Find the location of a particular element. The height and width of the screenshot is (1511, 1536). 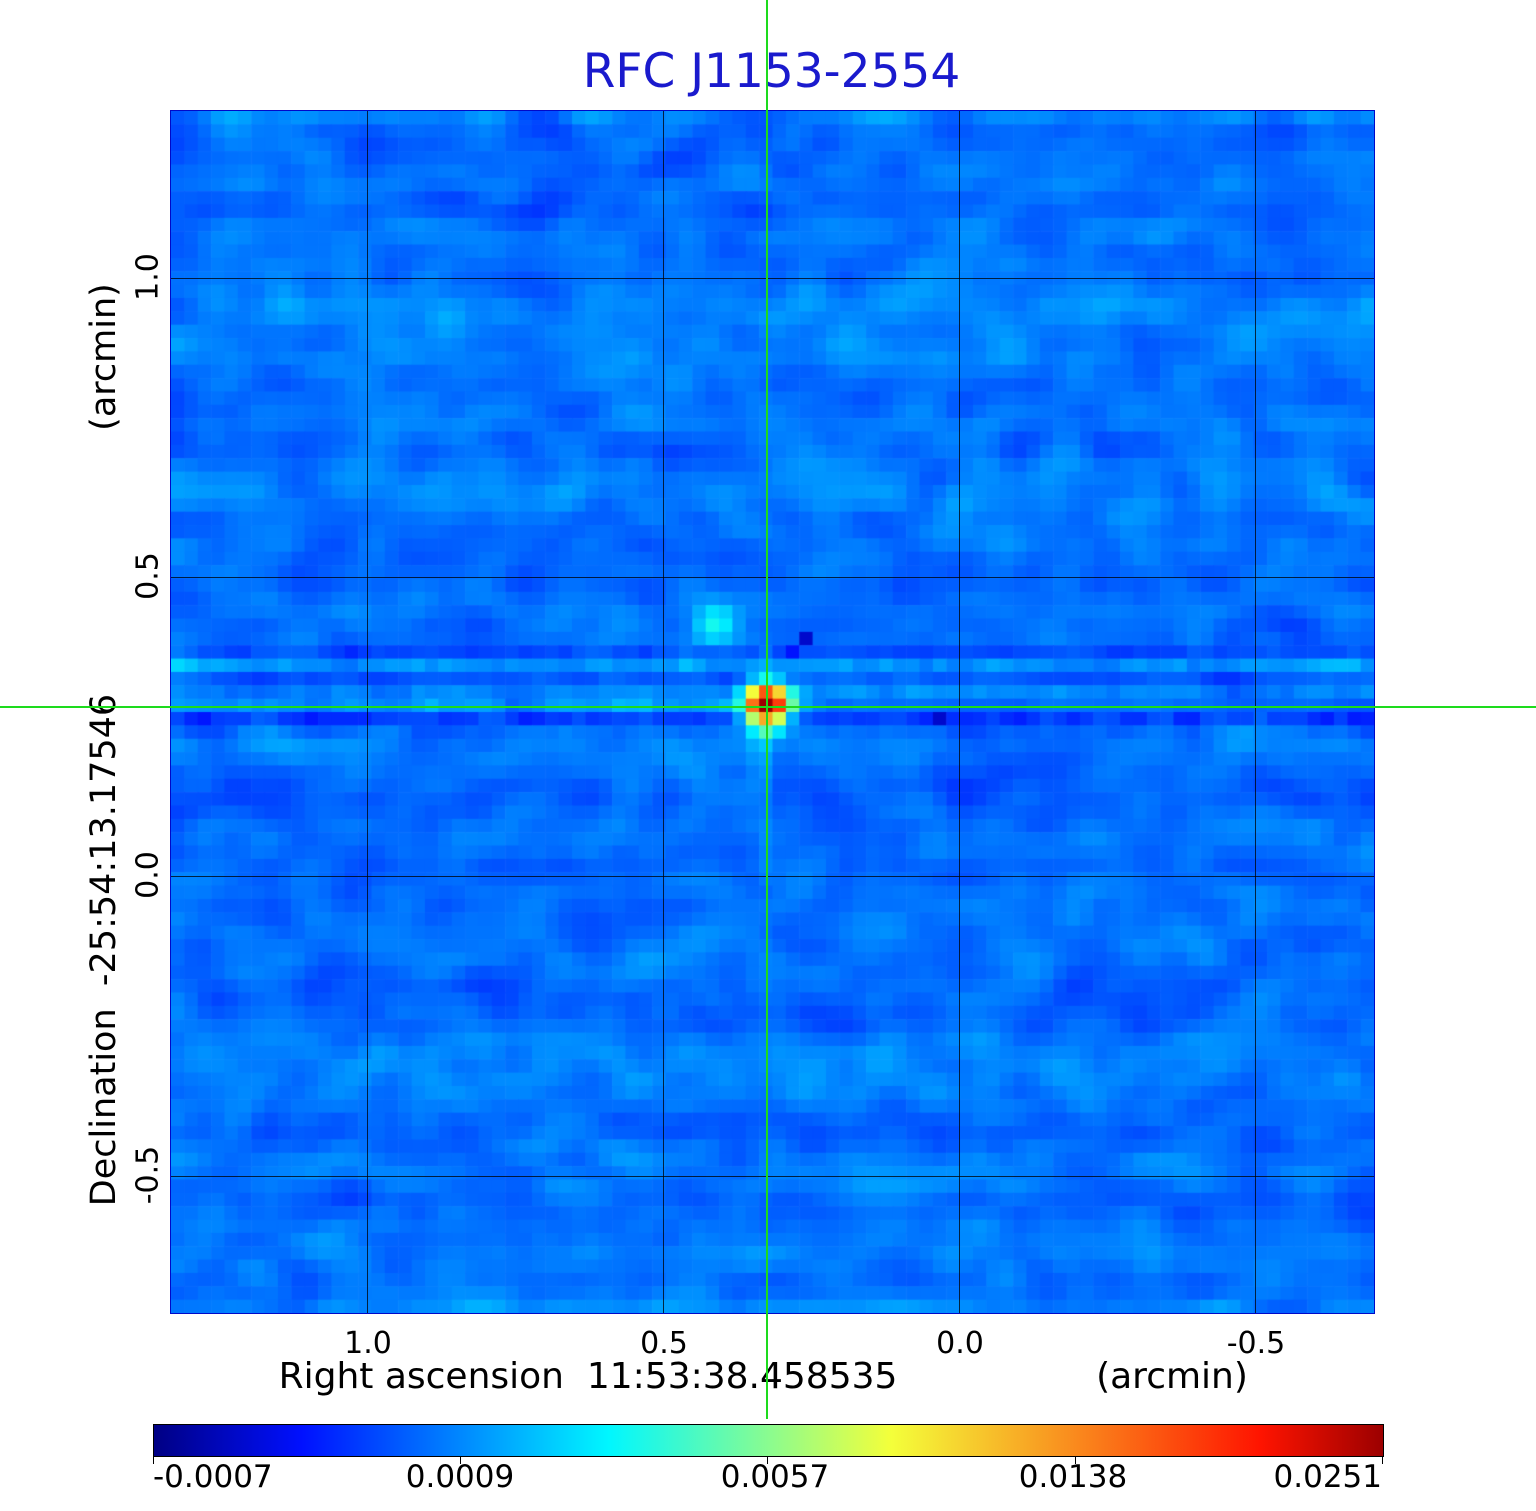

crosshair-horizontal-line is located at coordinates (768, 707).